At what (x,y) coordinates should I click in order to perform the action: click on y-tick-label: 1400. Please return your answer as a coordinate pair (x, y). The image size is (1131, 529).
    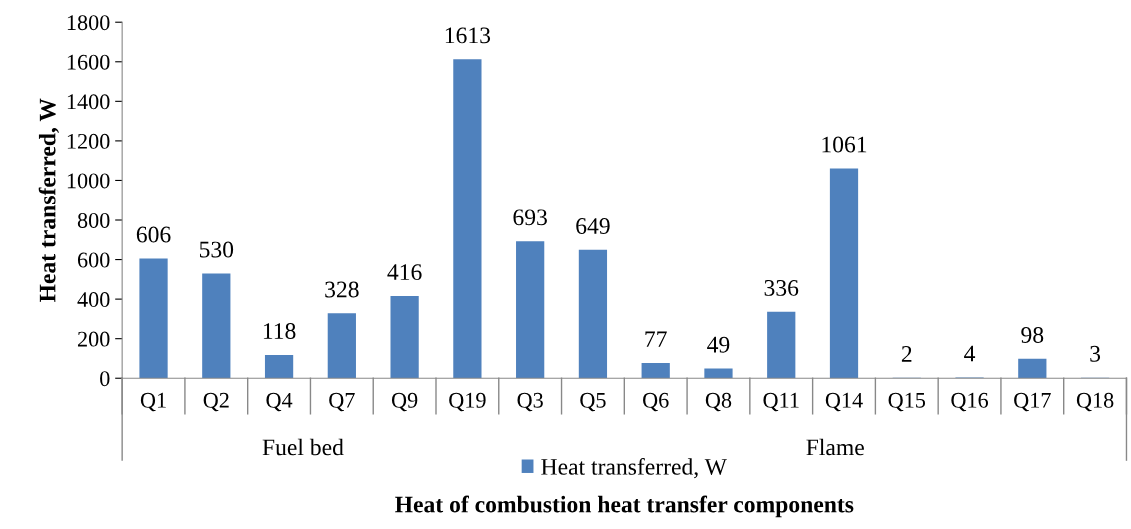
    Looking at the image, I should click on (88, 102).